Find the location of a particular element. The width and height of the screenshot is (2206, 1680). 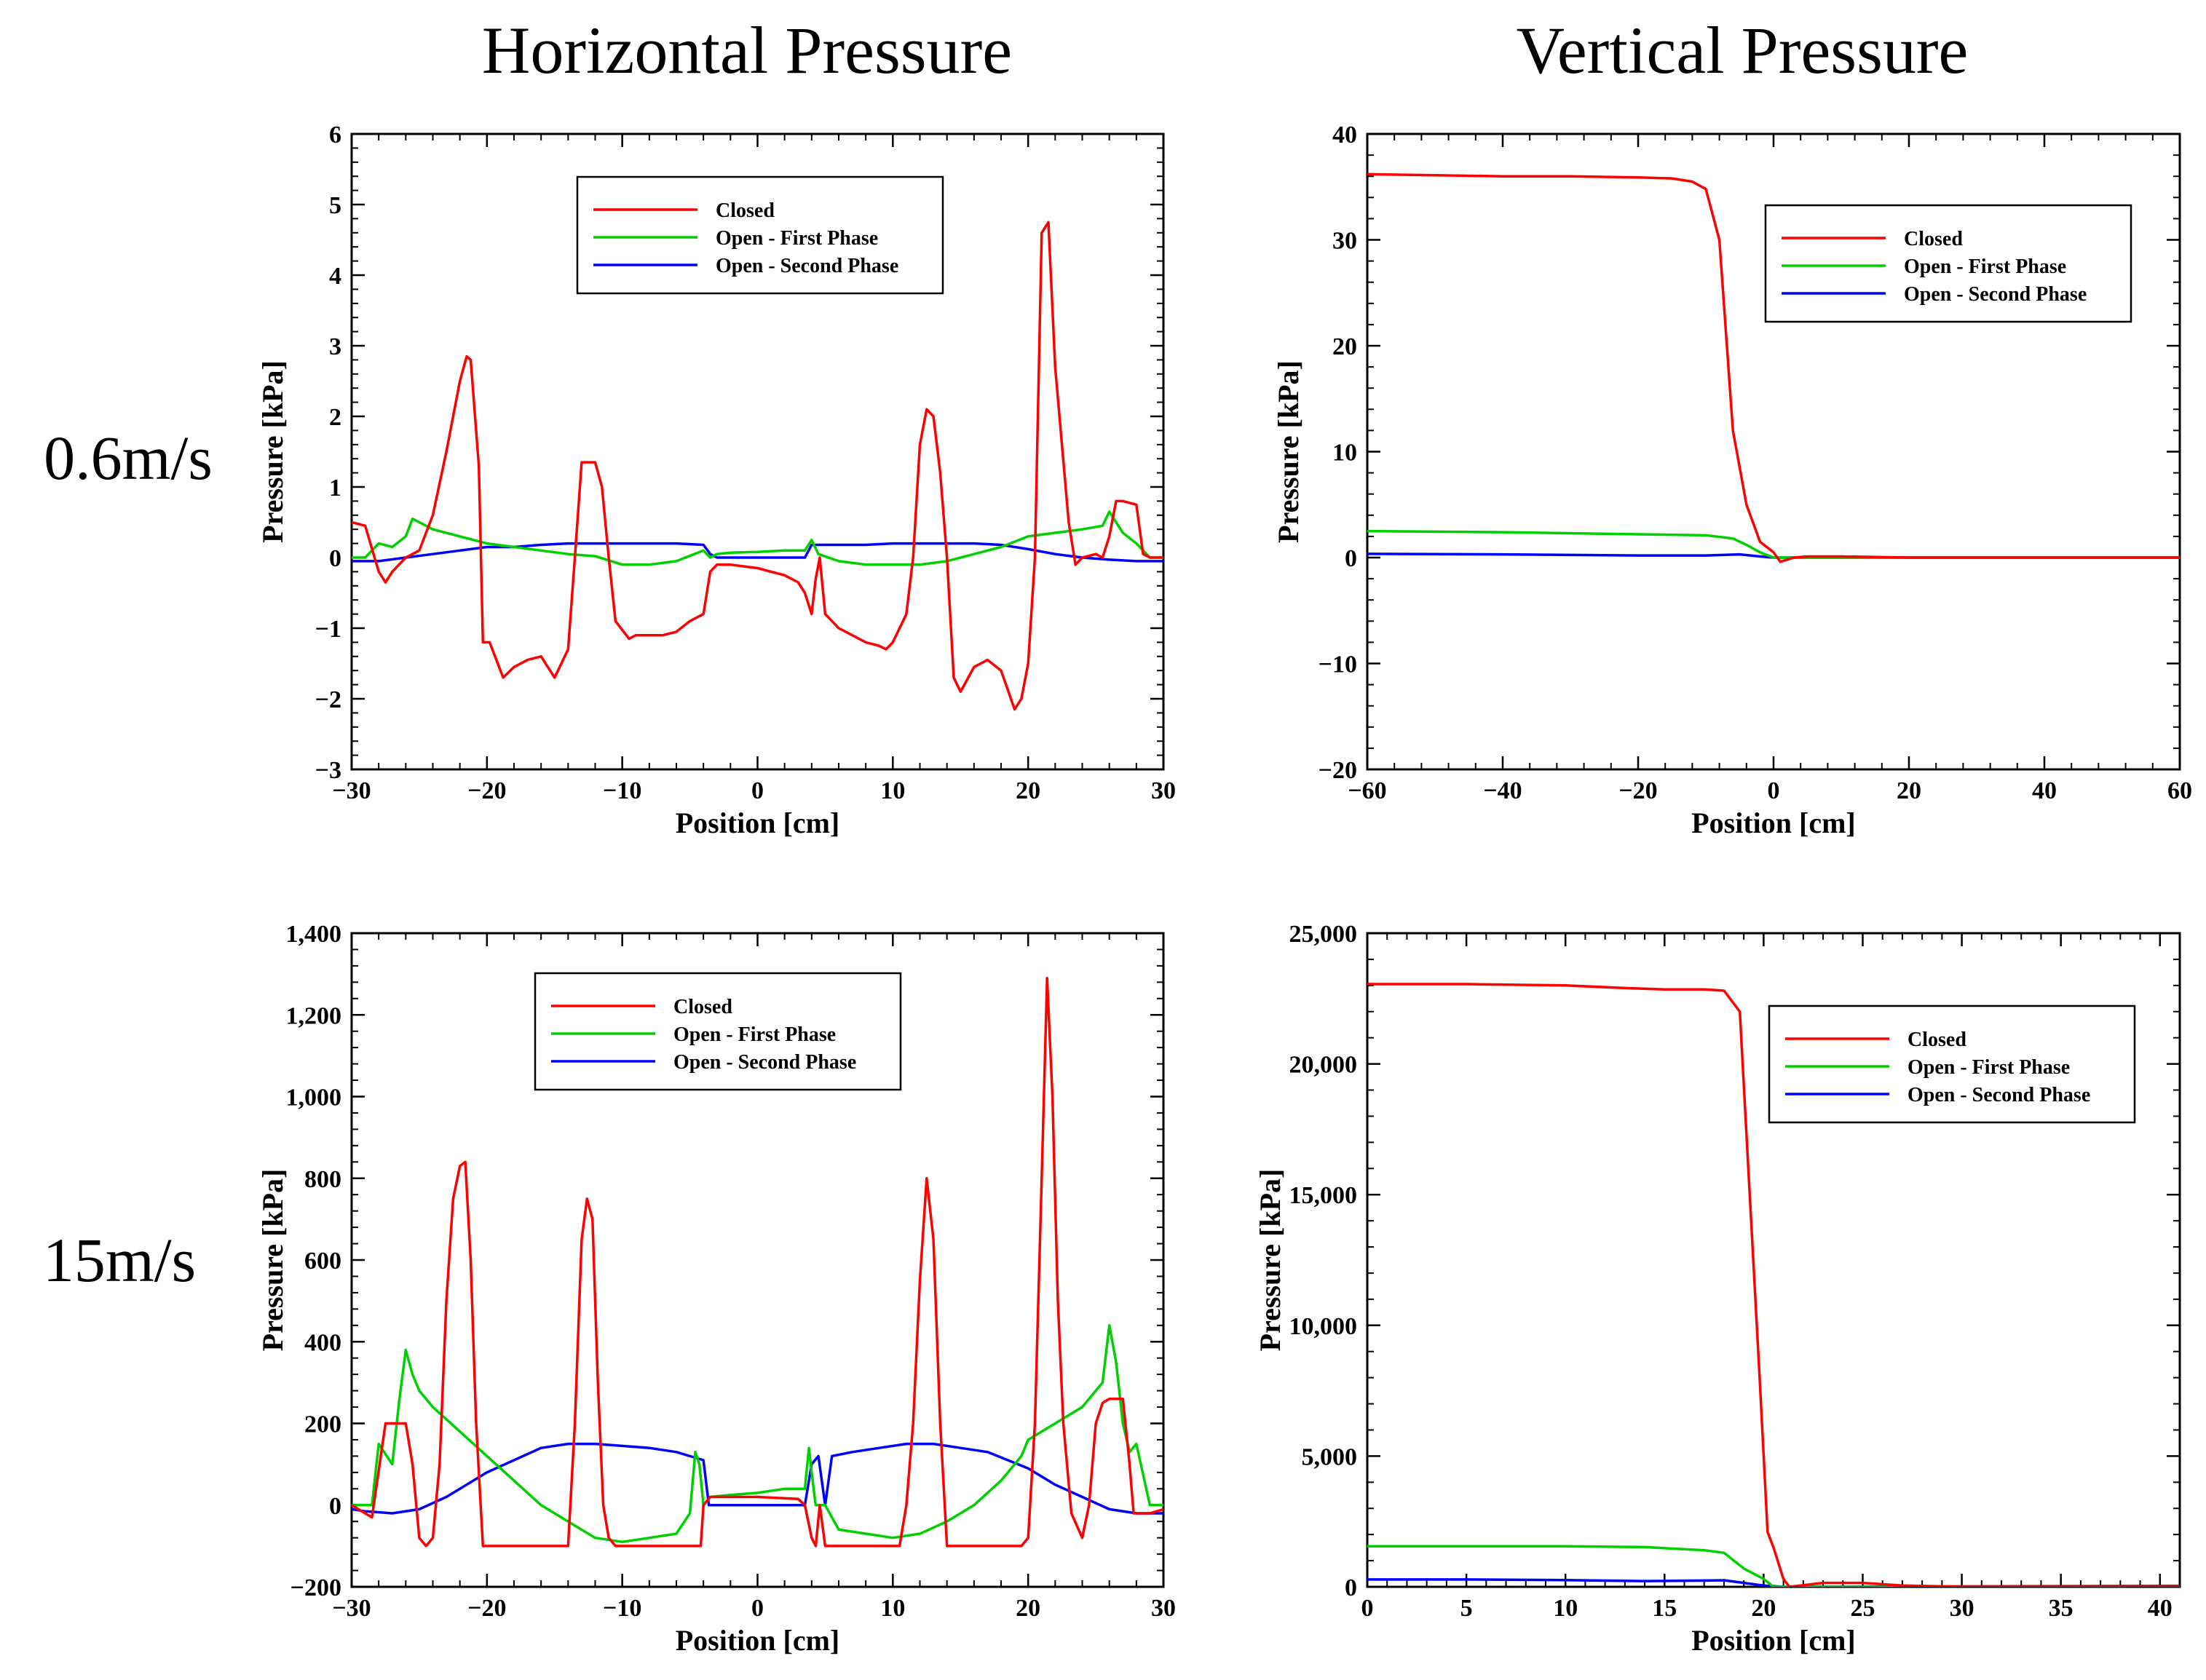

y-tick-label: 800 is located at coordinates (322, 1179).